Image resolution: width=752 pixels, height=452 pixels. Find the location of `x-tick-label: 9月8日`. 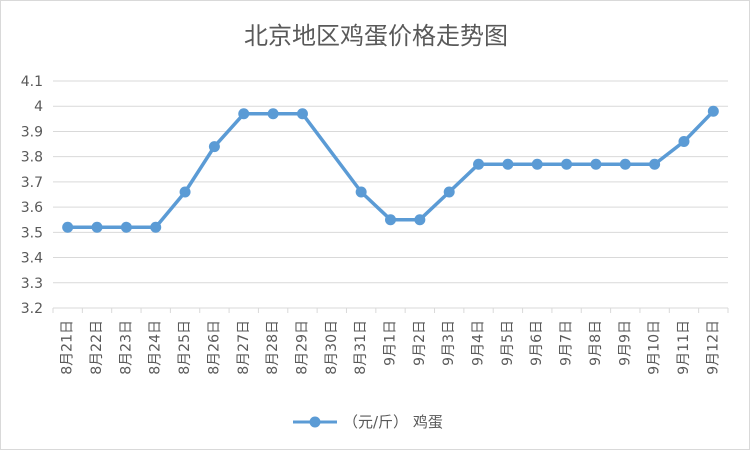

x-tick-label: 9月8日 is located at coordinates (596, 343).